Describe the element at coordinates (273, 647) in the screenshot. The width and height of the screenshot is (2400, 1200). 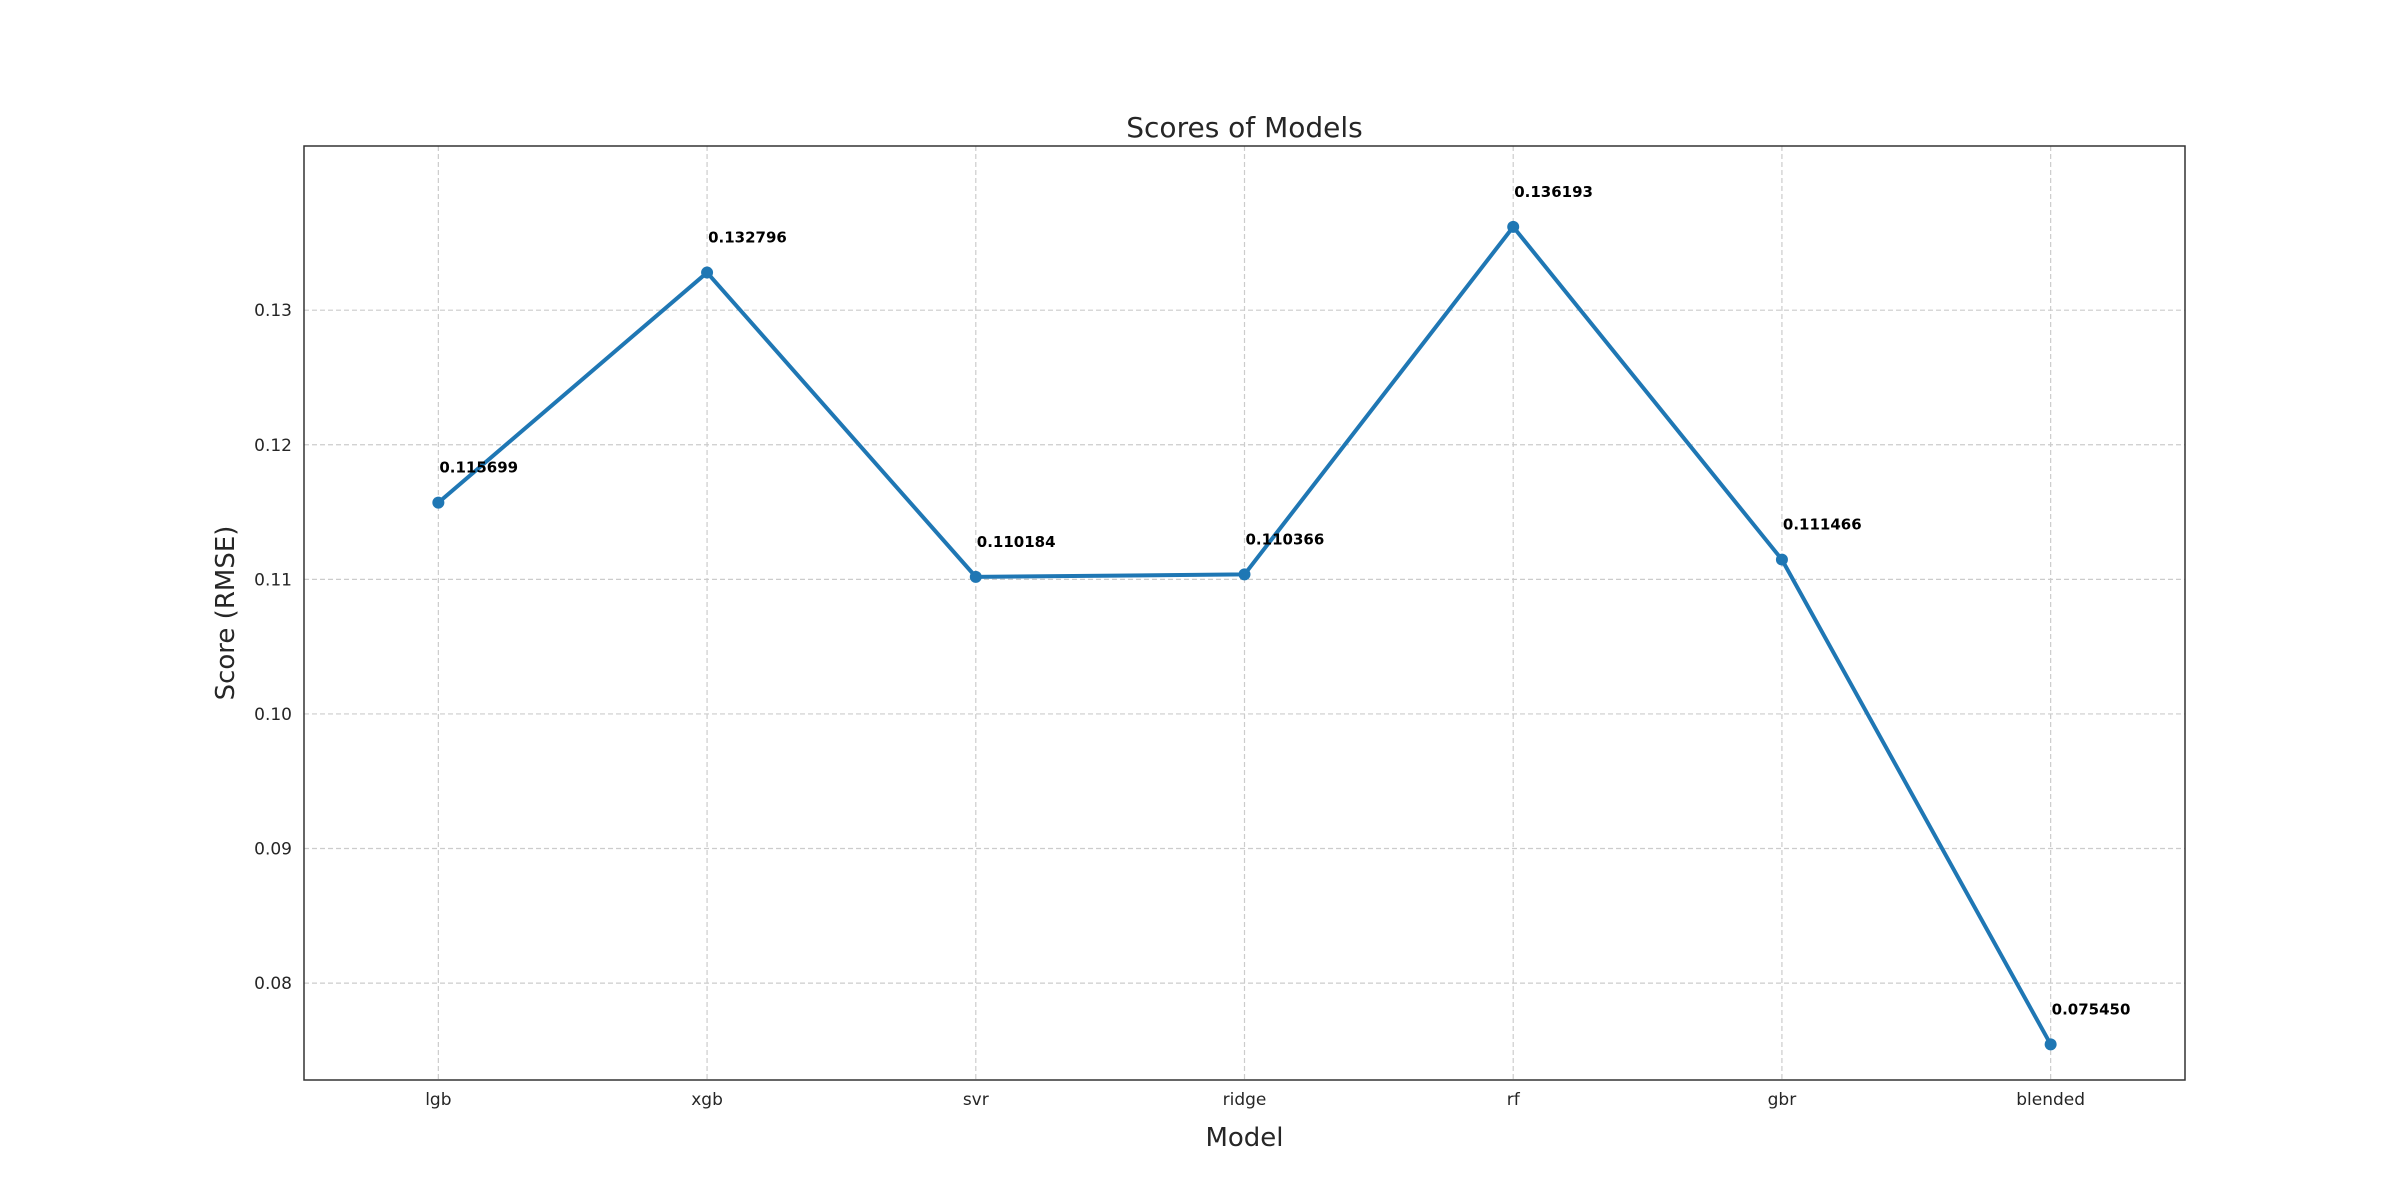
I see `y-axis-ticks: 0.08 0.09 0.10 0.11 0.12 0.13` at that location.